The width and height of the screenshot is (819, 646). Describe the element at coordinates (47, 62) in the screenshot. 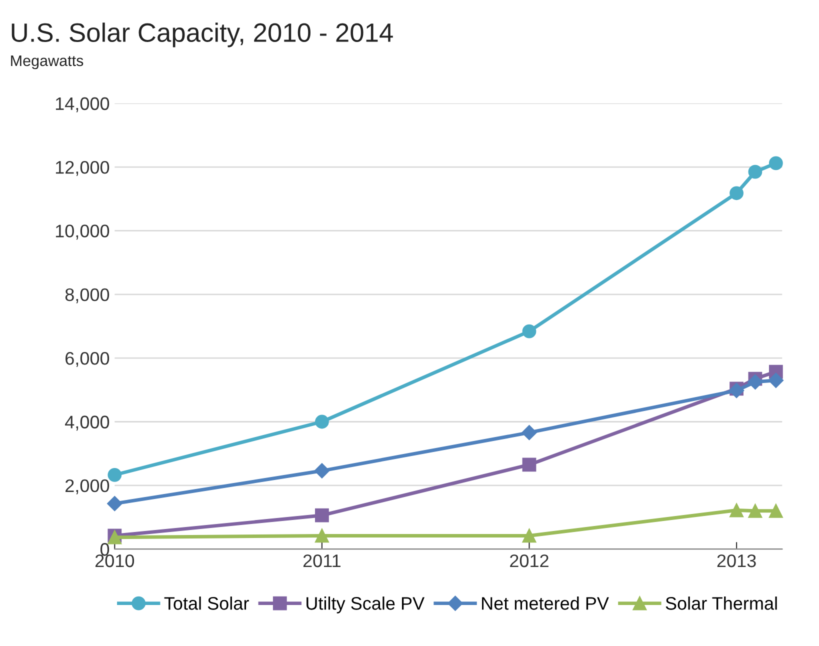

I see `chart-subtitle: Megawatts` at that location.